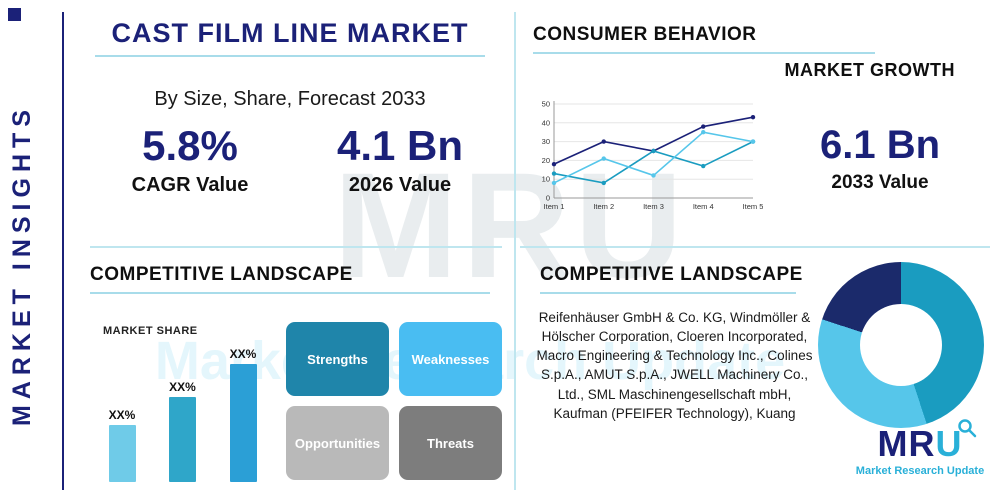 The height and width of the screenshot is (500, 1000). I want to click on stat-2033-value: 6.1 Bn, so click(880, 145).